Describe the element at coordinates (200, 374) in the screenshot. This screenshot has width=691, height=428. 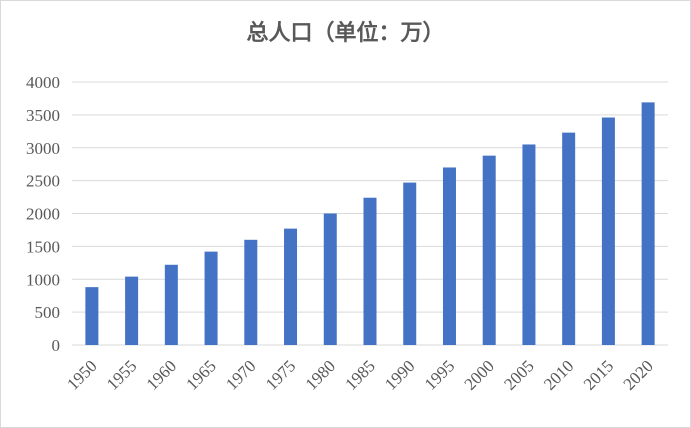
I see `x-tick-label: 1965` at that location.